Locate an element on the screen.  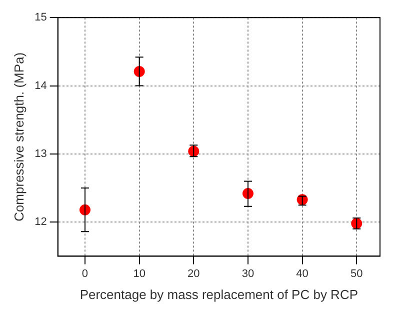
y-axis-title: Compressive strength. (MPa) is located at coordinates (18, 137).